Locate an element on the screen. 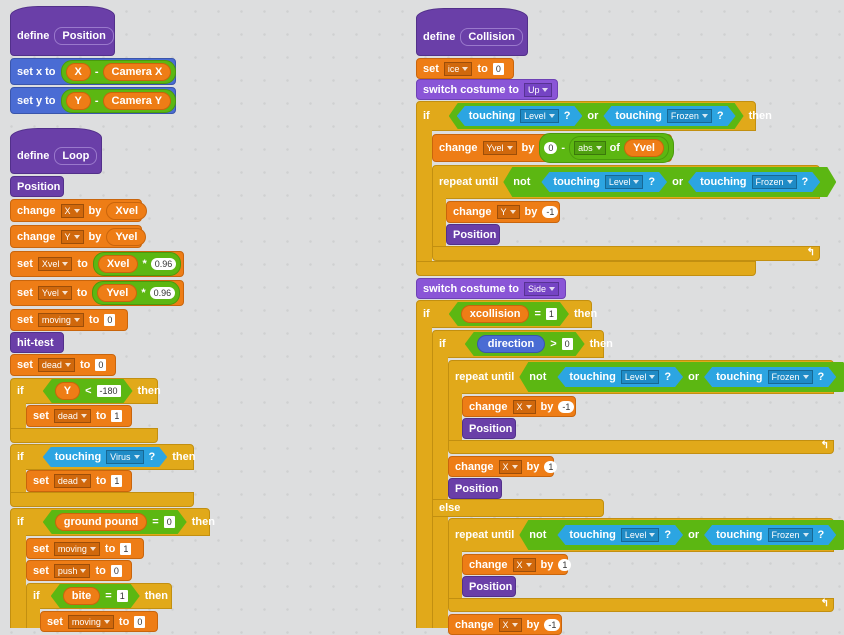  change-yvel-block: change Yvel by 0- abs of Yvel is located at coordinates (553, 148).